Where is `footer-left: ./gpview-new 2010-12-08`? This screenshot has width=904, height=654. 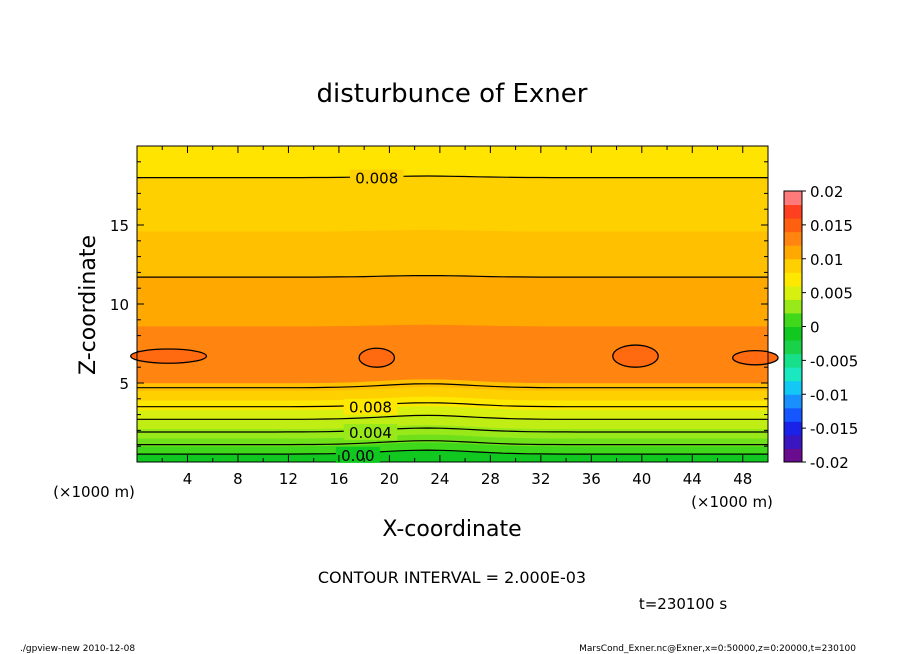 footer-left: ./gpview-new 2010-12-08 is located at coordinates (77, 649).